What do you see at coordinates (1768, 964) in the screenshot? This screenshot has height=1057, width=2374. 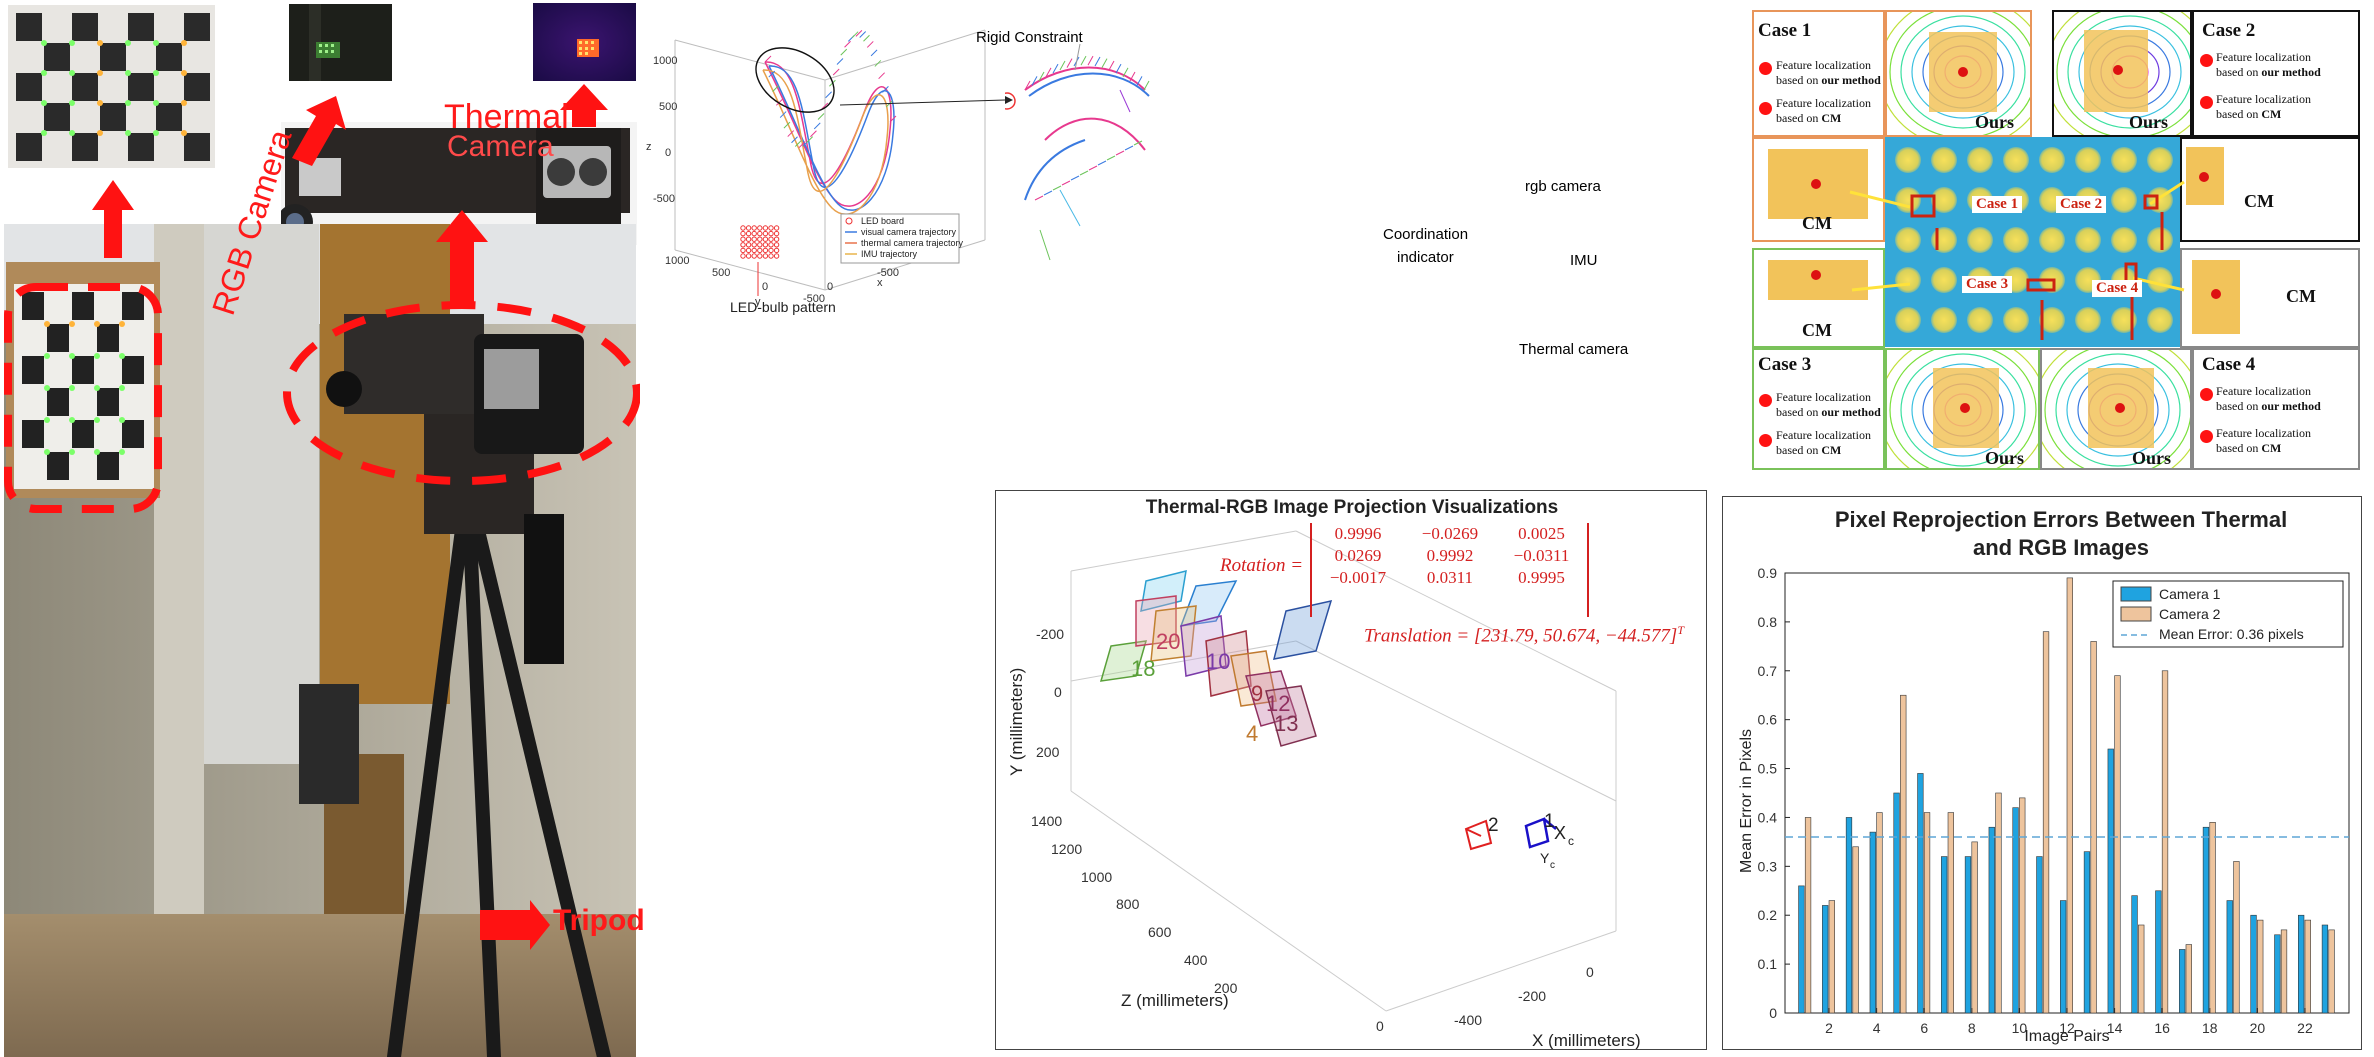 I see `y-tick-label: 0.1` at bounding box center [1768, 964].